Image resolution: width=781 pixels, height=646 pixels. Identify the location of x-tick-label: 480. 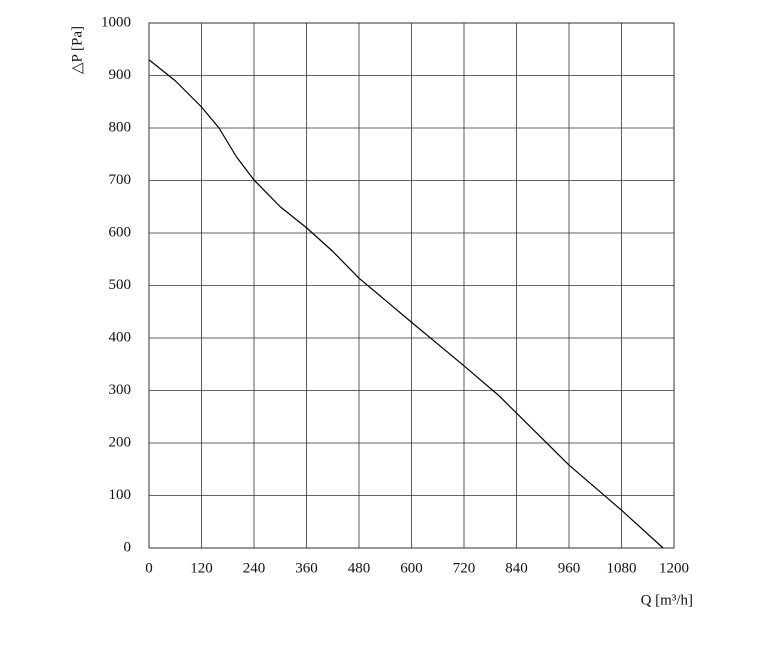
(359, 568).